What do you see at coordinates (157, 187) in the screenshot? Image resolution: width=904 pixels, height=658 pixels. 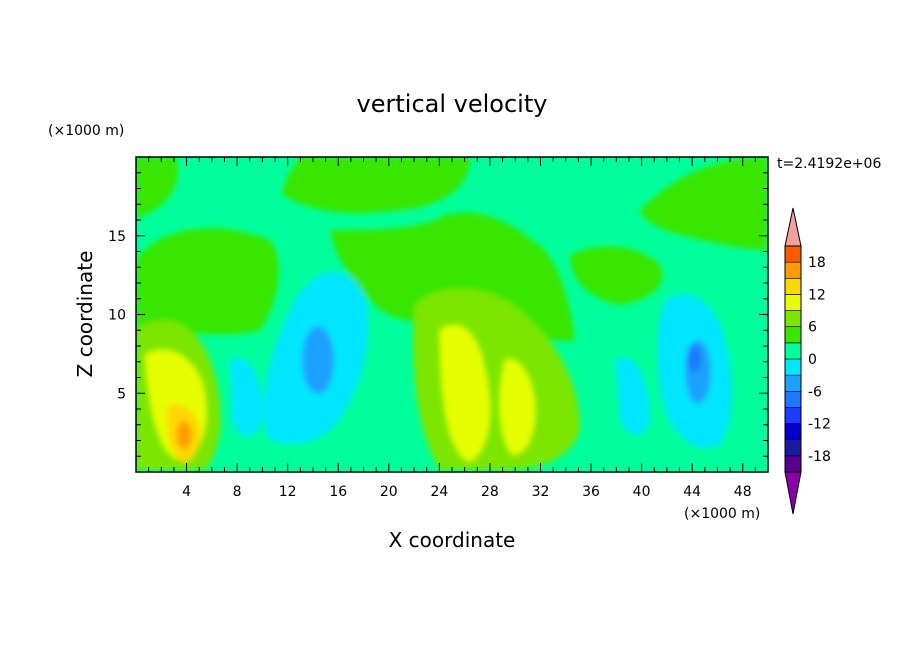 I see `contour-positive-upper-left-top` at bounding box center [157, 187].